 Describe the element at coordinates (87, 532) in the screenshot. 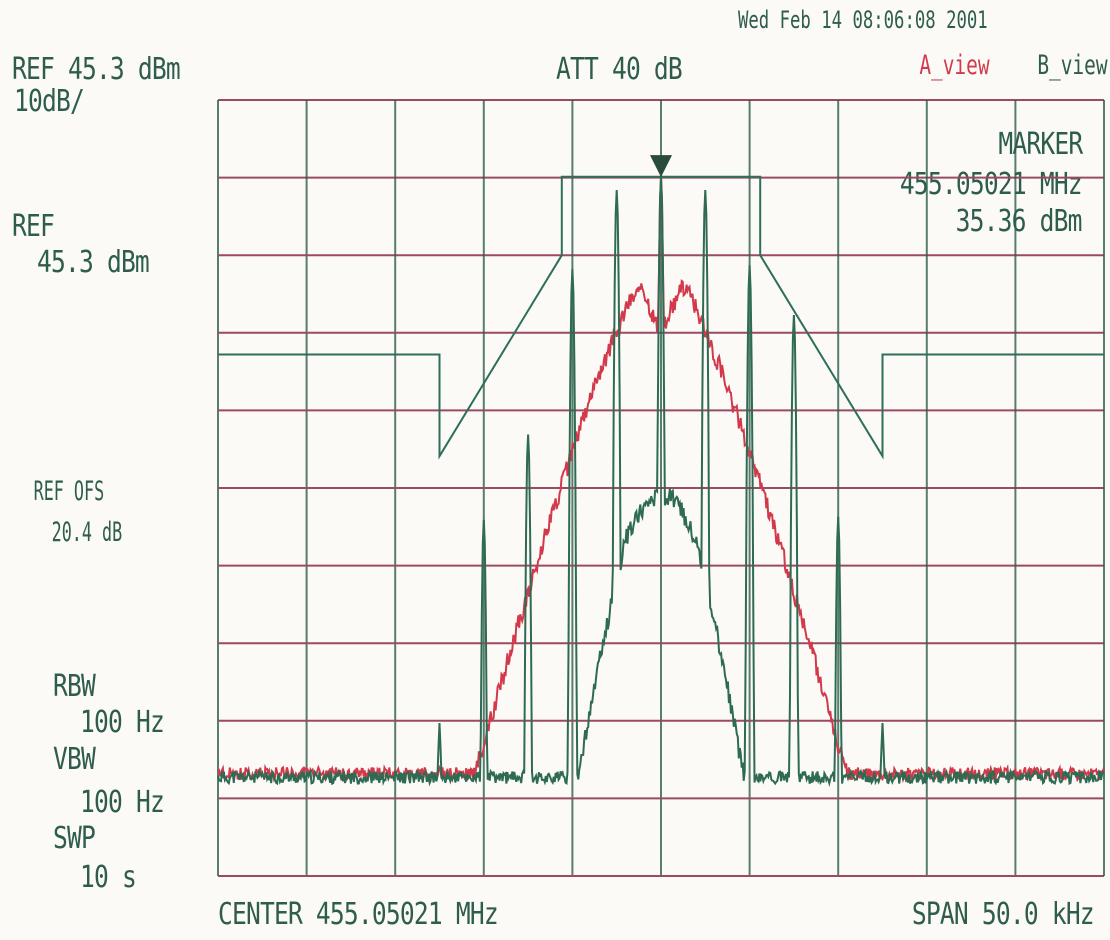

I see `ref-offset-value: 20.4 dB` at that location.